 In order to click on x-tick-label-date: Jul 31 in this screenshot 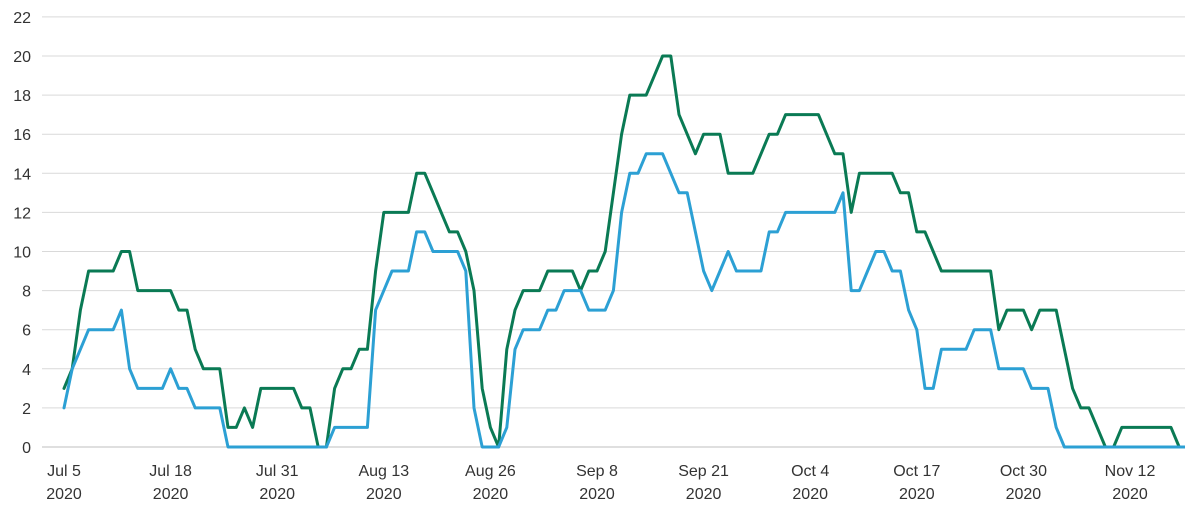, I will do `click(277, 471)`.